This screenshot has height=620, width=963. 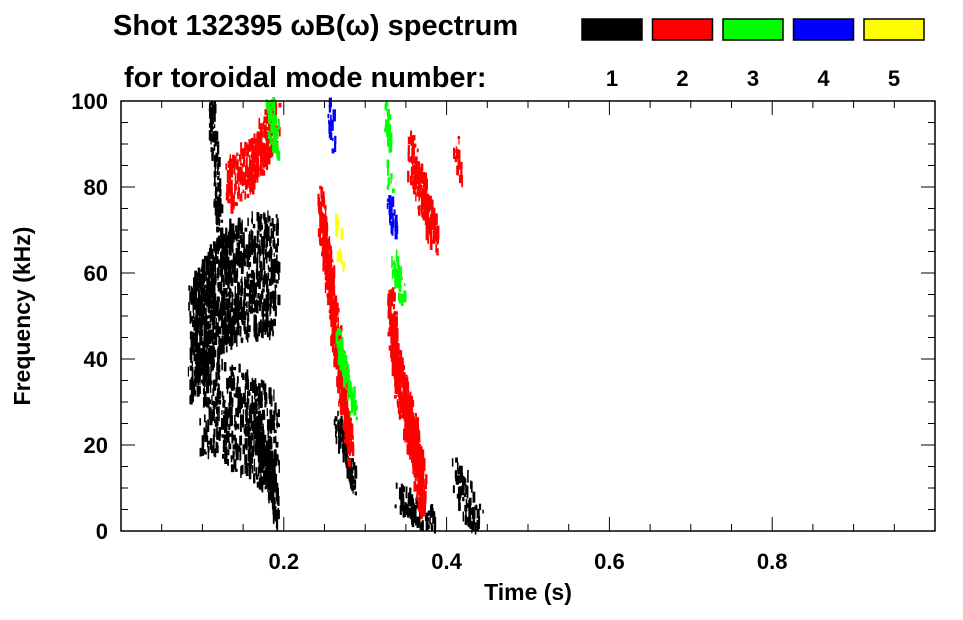 I want to click on mode-3-feature, so click(x=346, y=374).